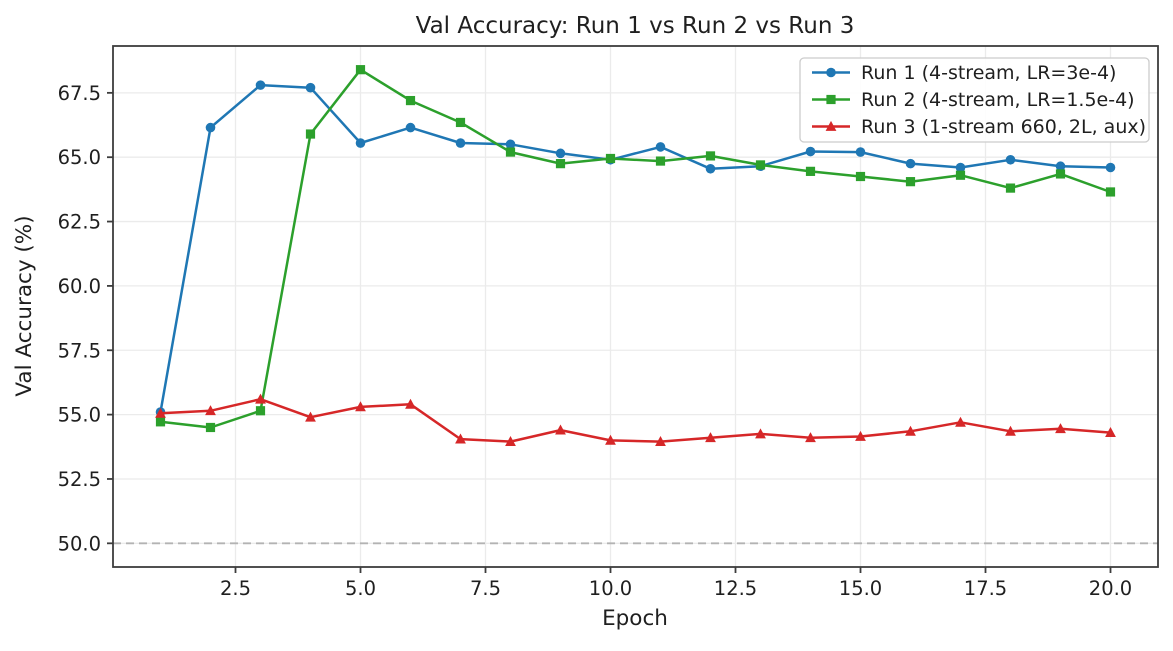 The width and height of the screenshot is (1173, 651). I want to click on x-axis-label: Epoch, so click(635, 618).